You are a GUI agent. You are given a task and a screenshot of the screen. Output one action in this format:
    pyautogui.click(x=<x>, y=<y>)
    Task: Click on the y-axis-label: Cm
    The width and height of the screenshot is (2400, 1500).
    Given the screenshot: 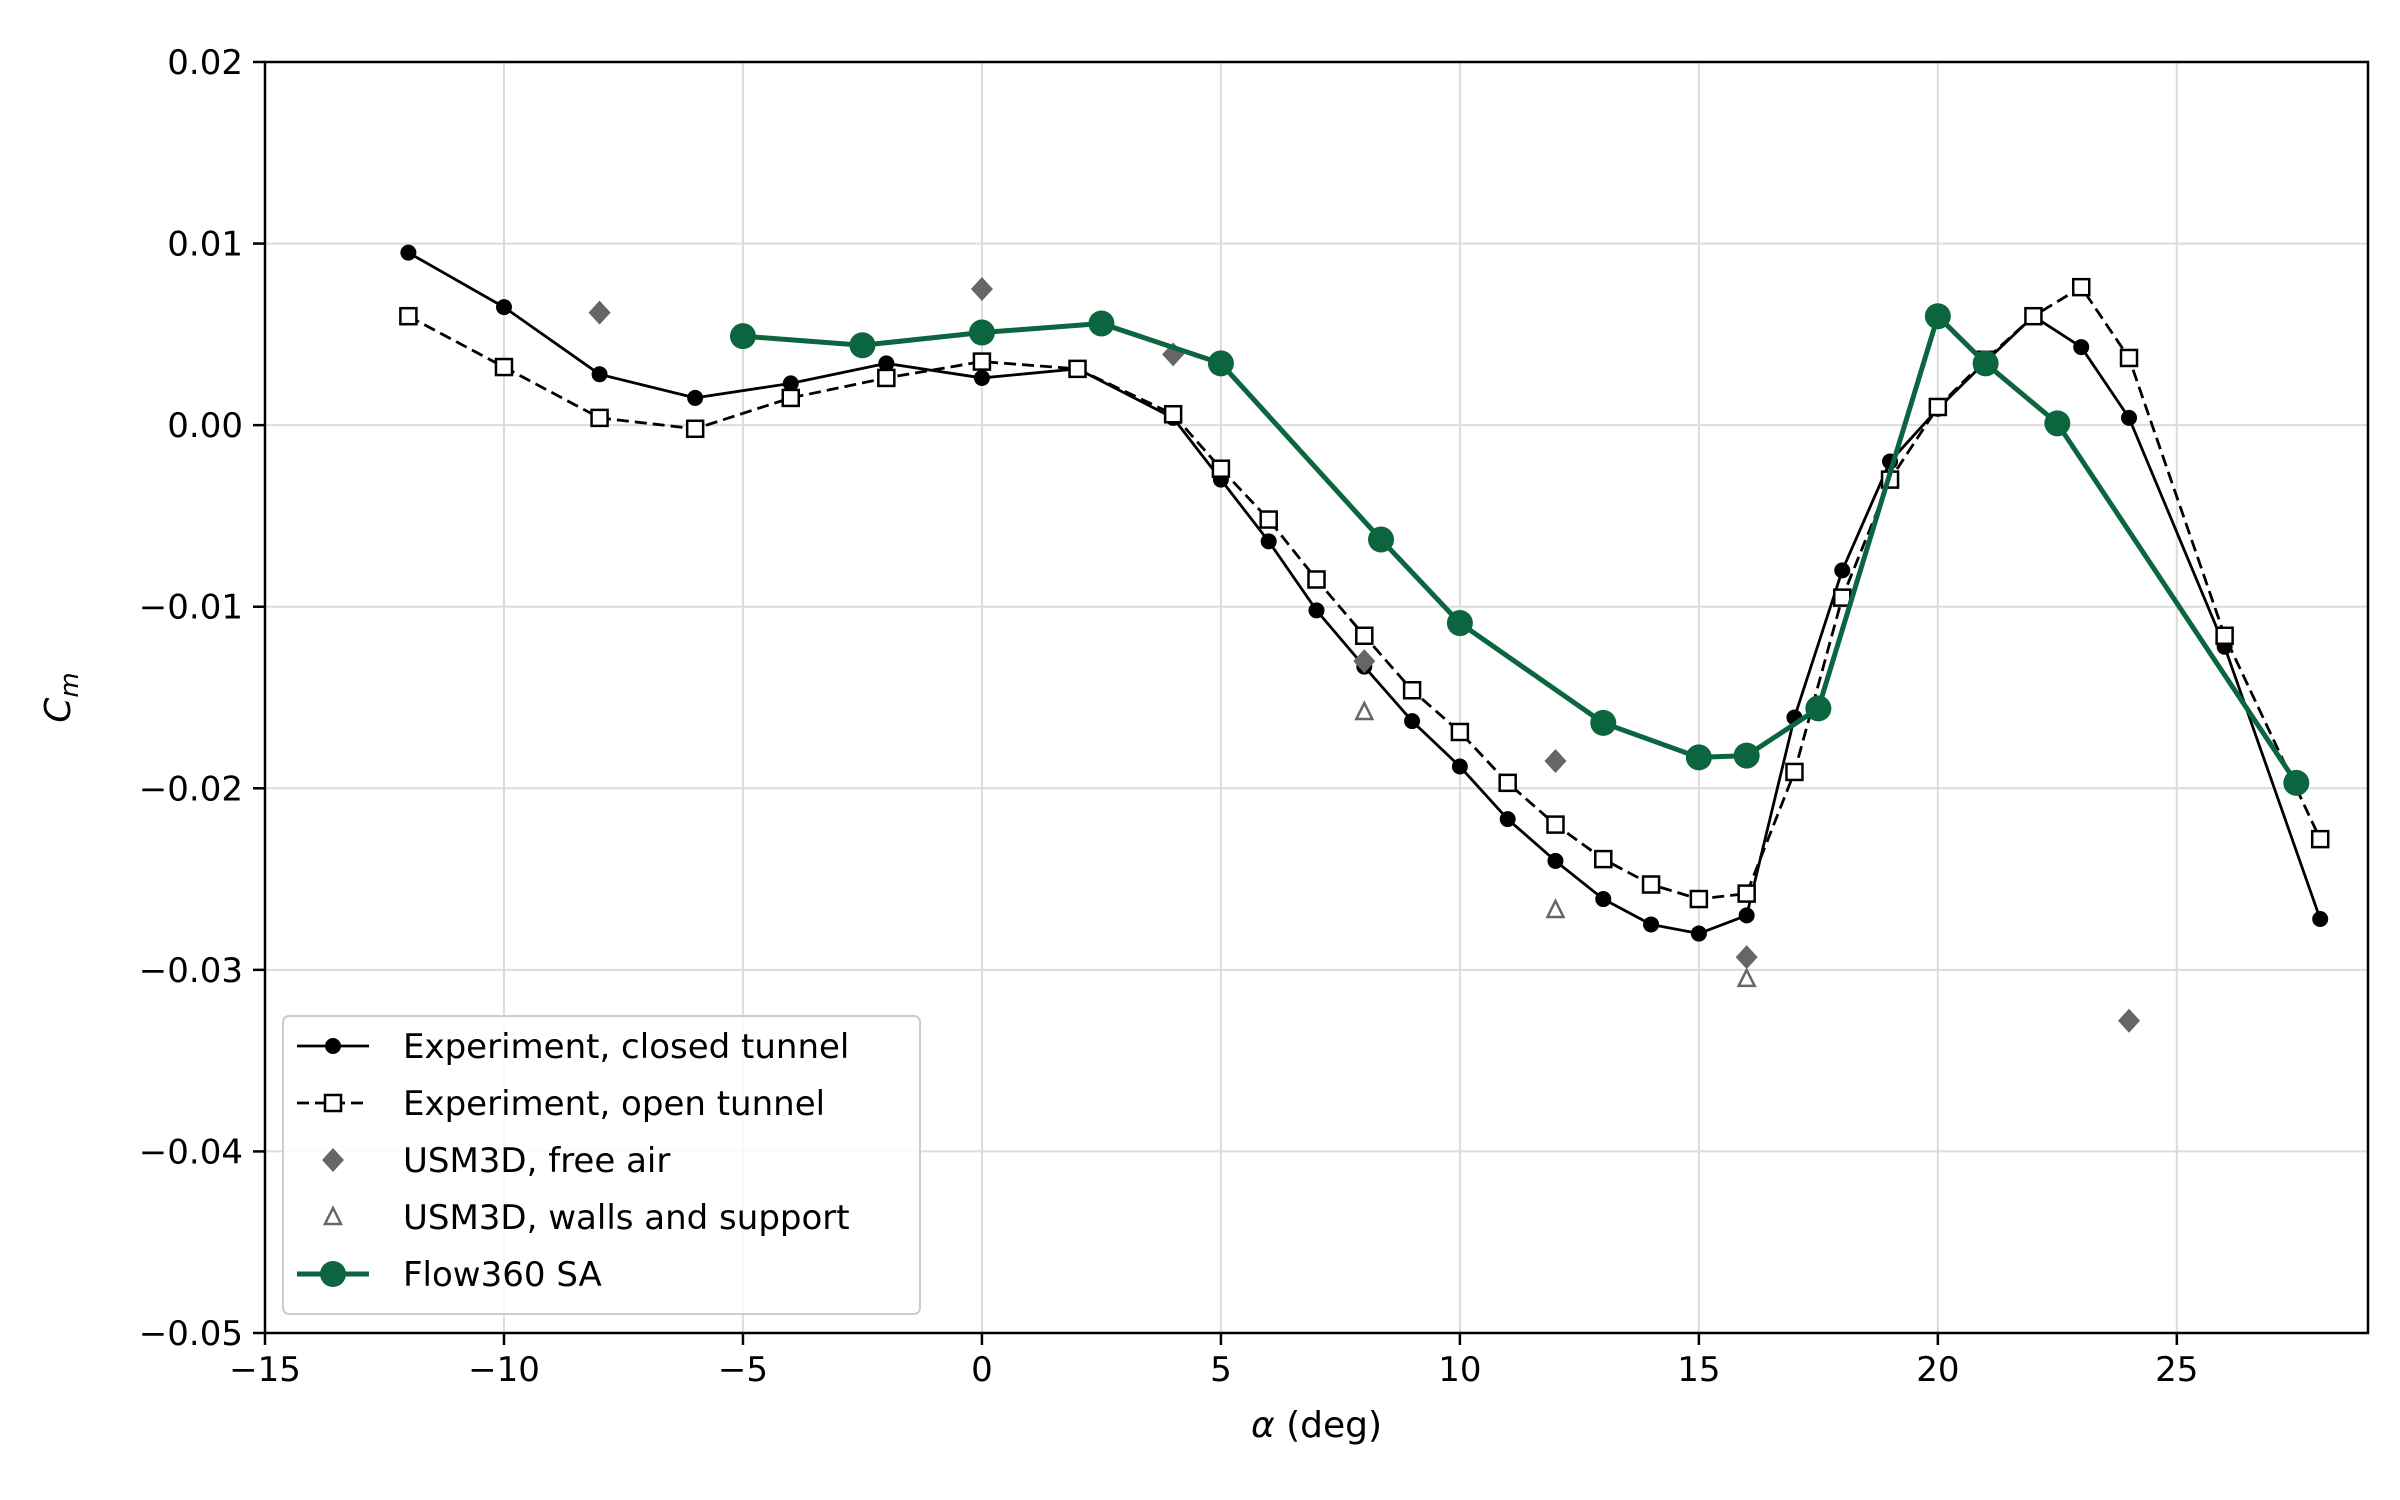 What is the action you would take?
    pyautogui.click(x=61, y=697)
    